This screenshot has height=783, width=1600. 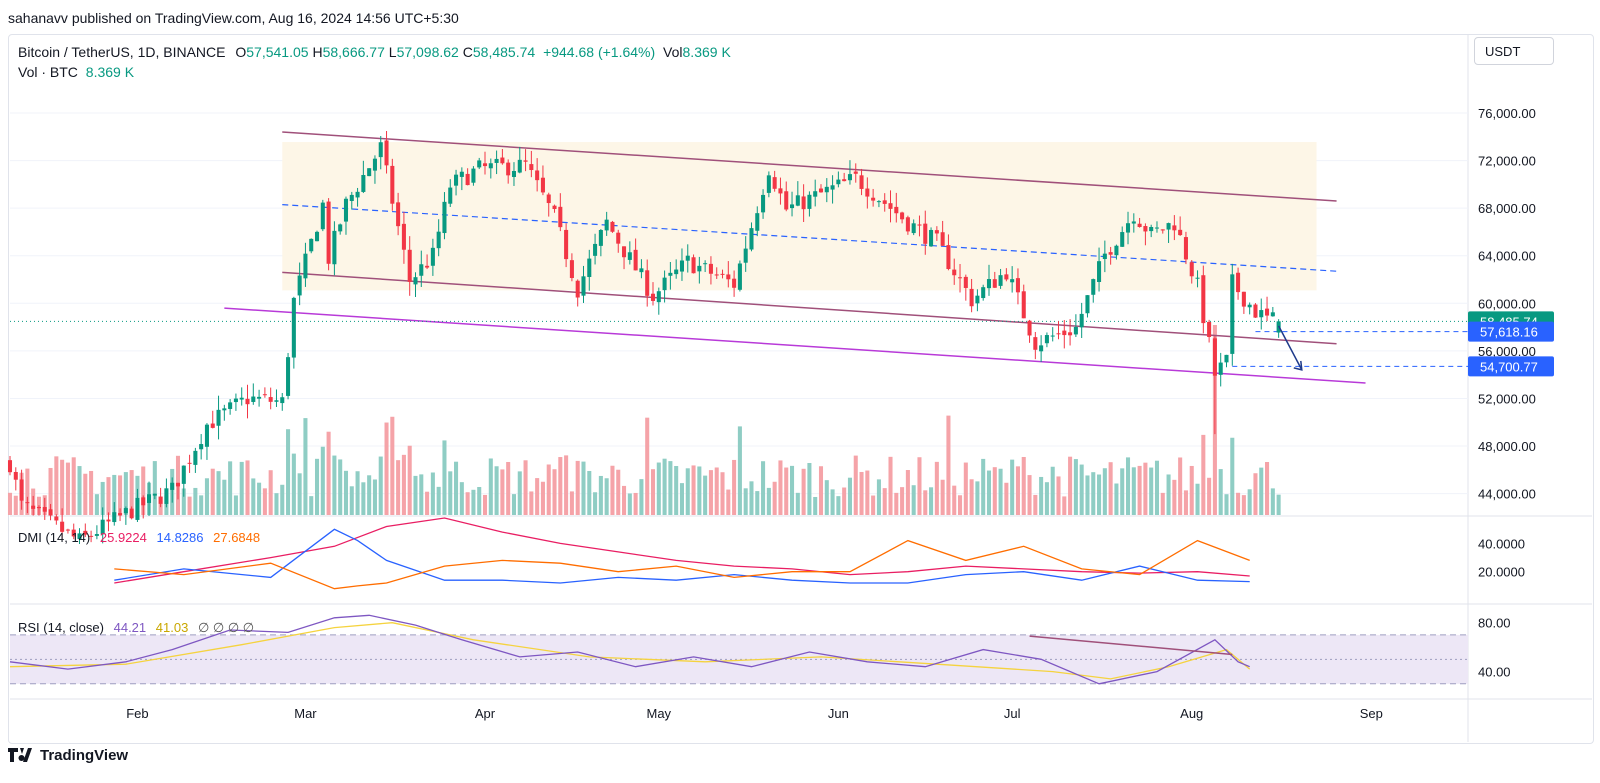 I want to click on channel-mid-dashed-line, so click(x=809, y=238).